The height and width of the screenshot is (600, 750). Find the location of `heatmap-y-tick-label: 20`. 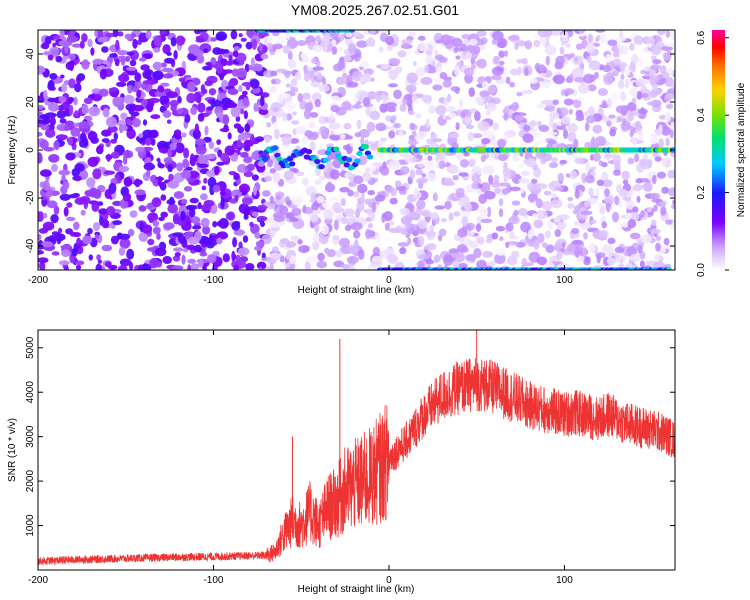

heatmap-y-tick-label: 20 is located at coordinates (30, 102).